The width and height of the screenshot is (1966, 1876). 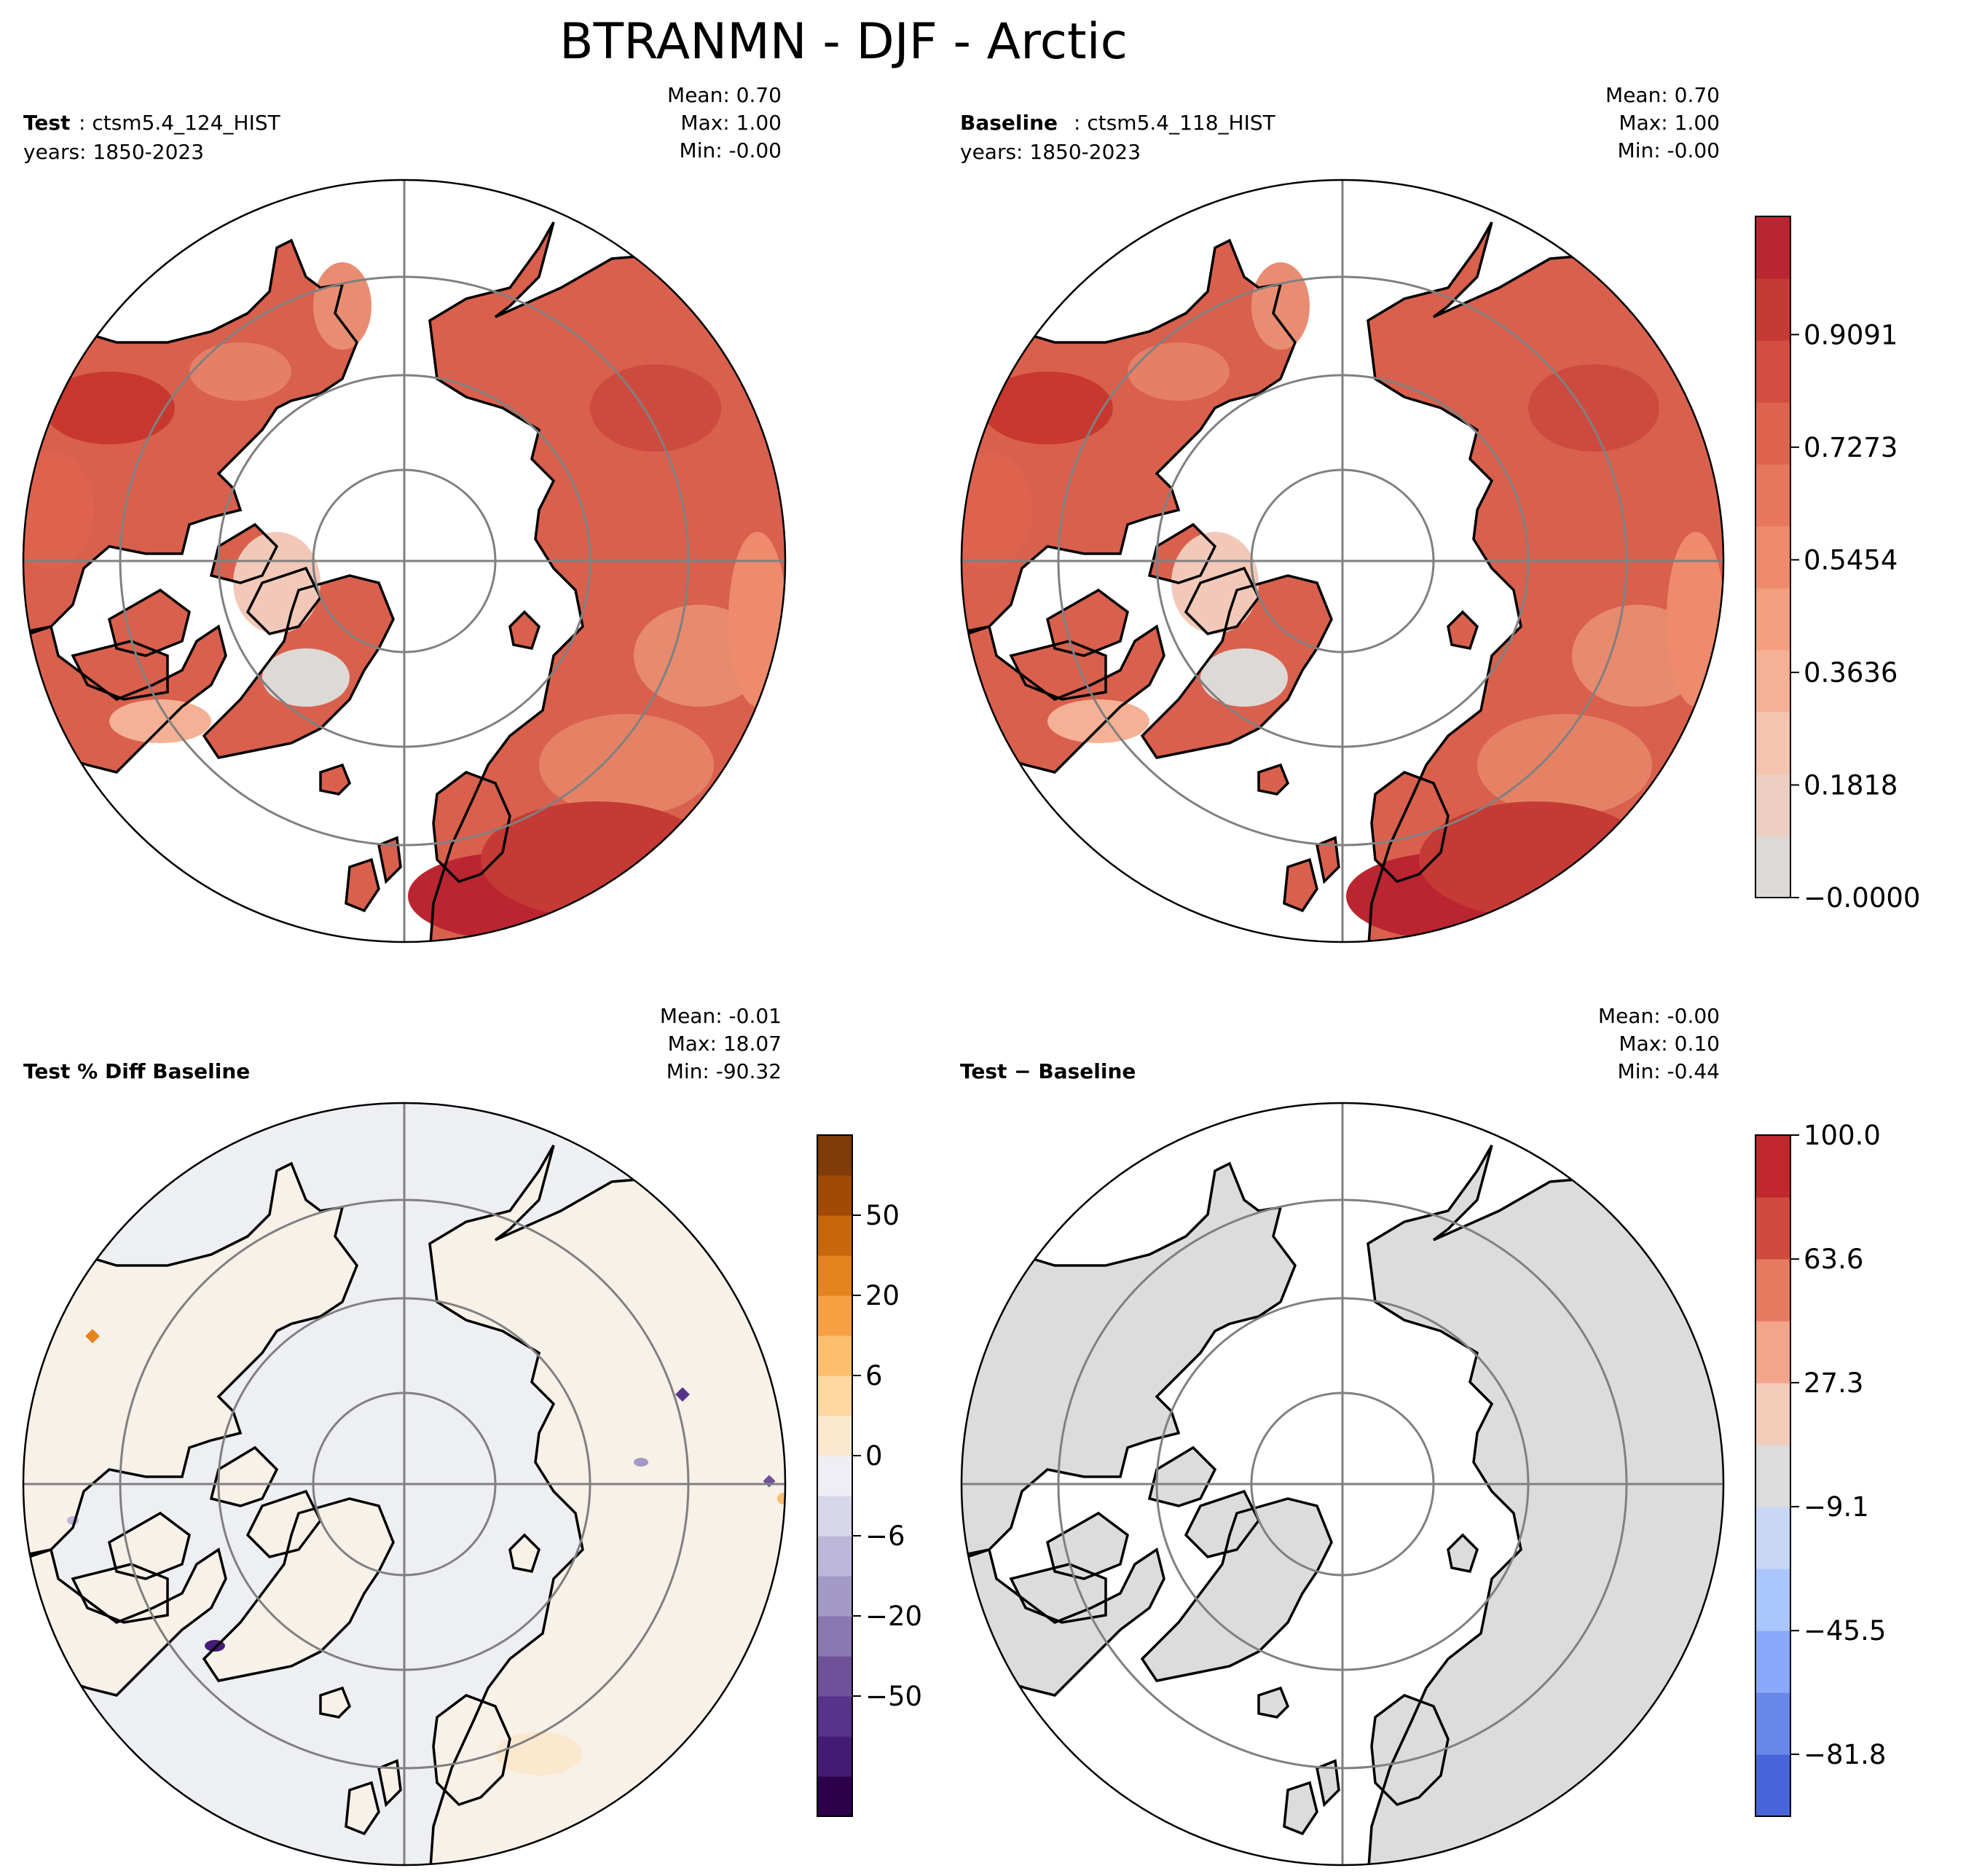 What do you see at coordinates (874, 1376) in the screenshot?
I see `colorbar-pct-tick-label: 6` at bounding box center [874, 1376].